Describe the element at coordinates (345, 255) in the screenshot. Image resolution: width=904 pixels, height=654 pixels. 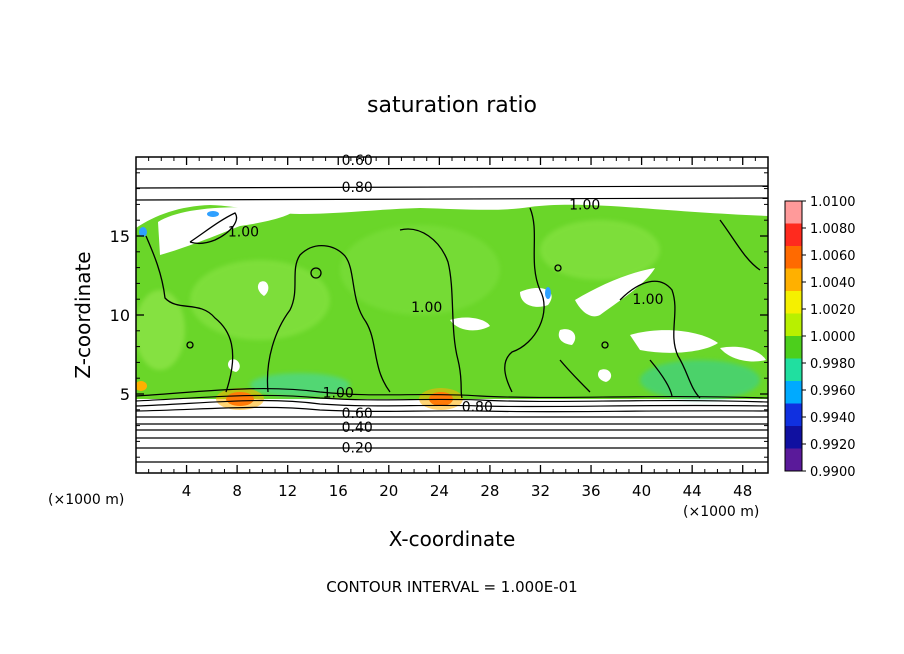
I see `dry-patches` at that location.